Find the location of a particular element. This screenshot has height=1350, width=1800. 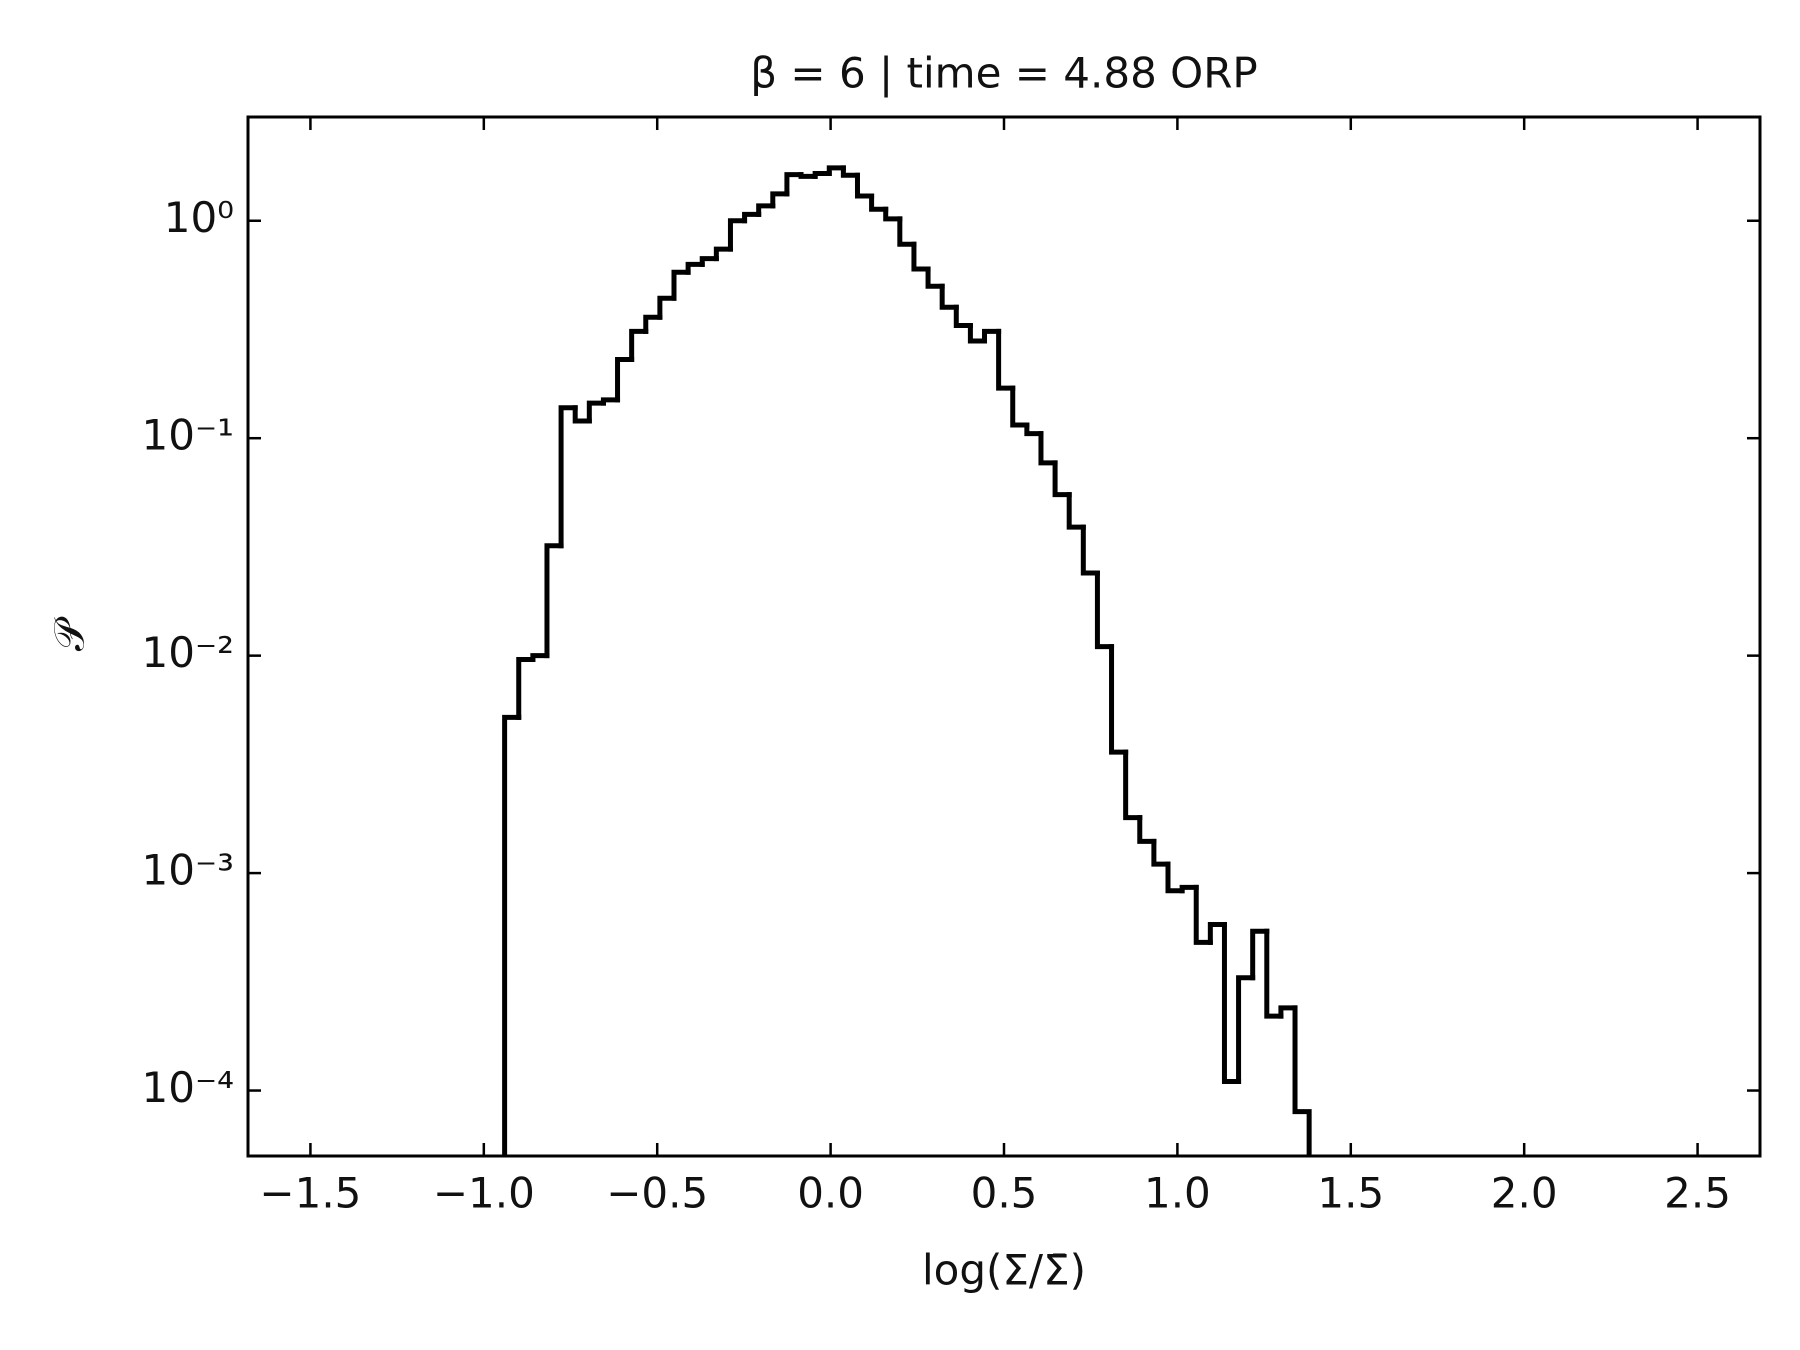

y-axis-label: 𝒫 is located at coordinates (69, 633).